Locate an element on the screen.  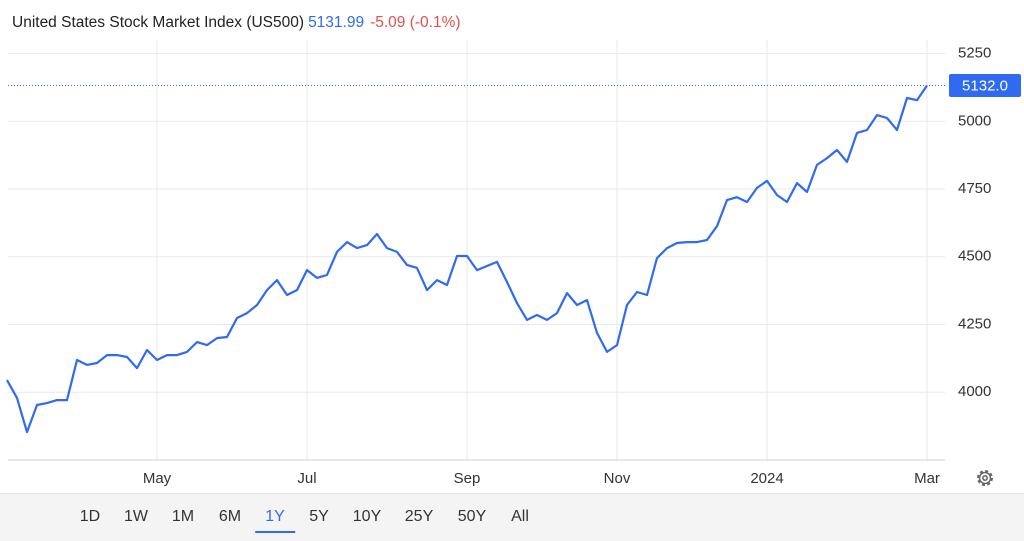
chart-title: United States Stock Market Index (US500) is located at coordinates (158, 22).